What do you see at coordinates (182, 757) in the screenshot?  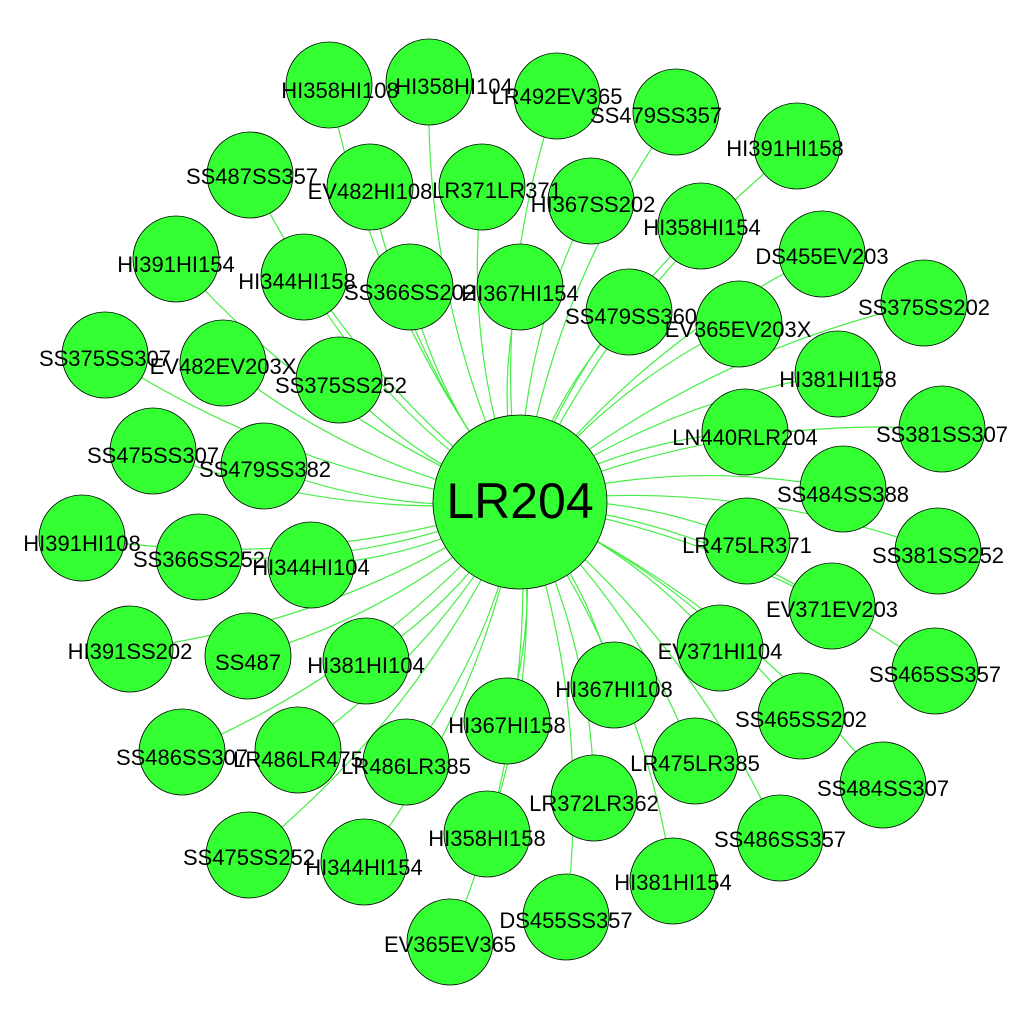 I see `node-label-ss486ss307-40: SS486SS307` at bounding box center [182, 757].